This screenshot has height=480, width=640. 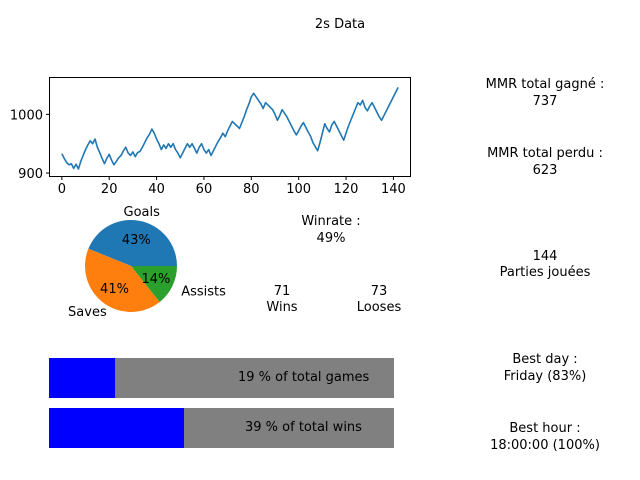 I want to click on x-tick-label: 40, so click(x=156, y=189).